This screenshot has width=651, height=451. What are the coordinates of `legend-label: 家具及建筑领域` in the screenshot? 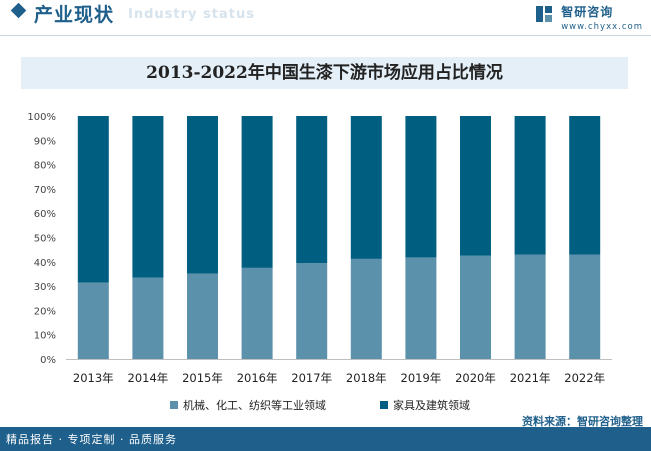 It's located at (431, 405).